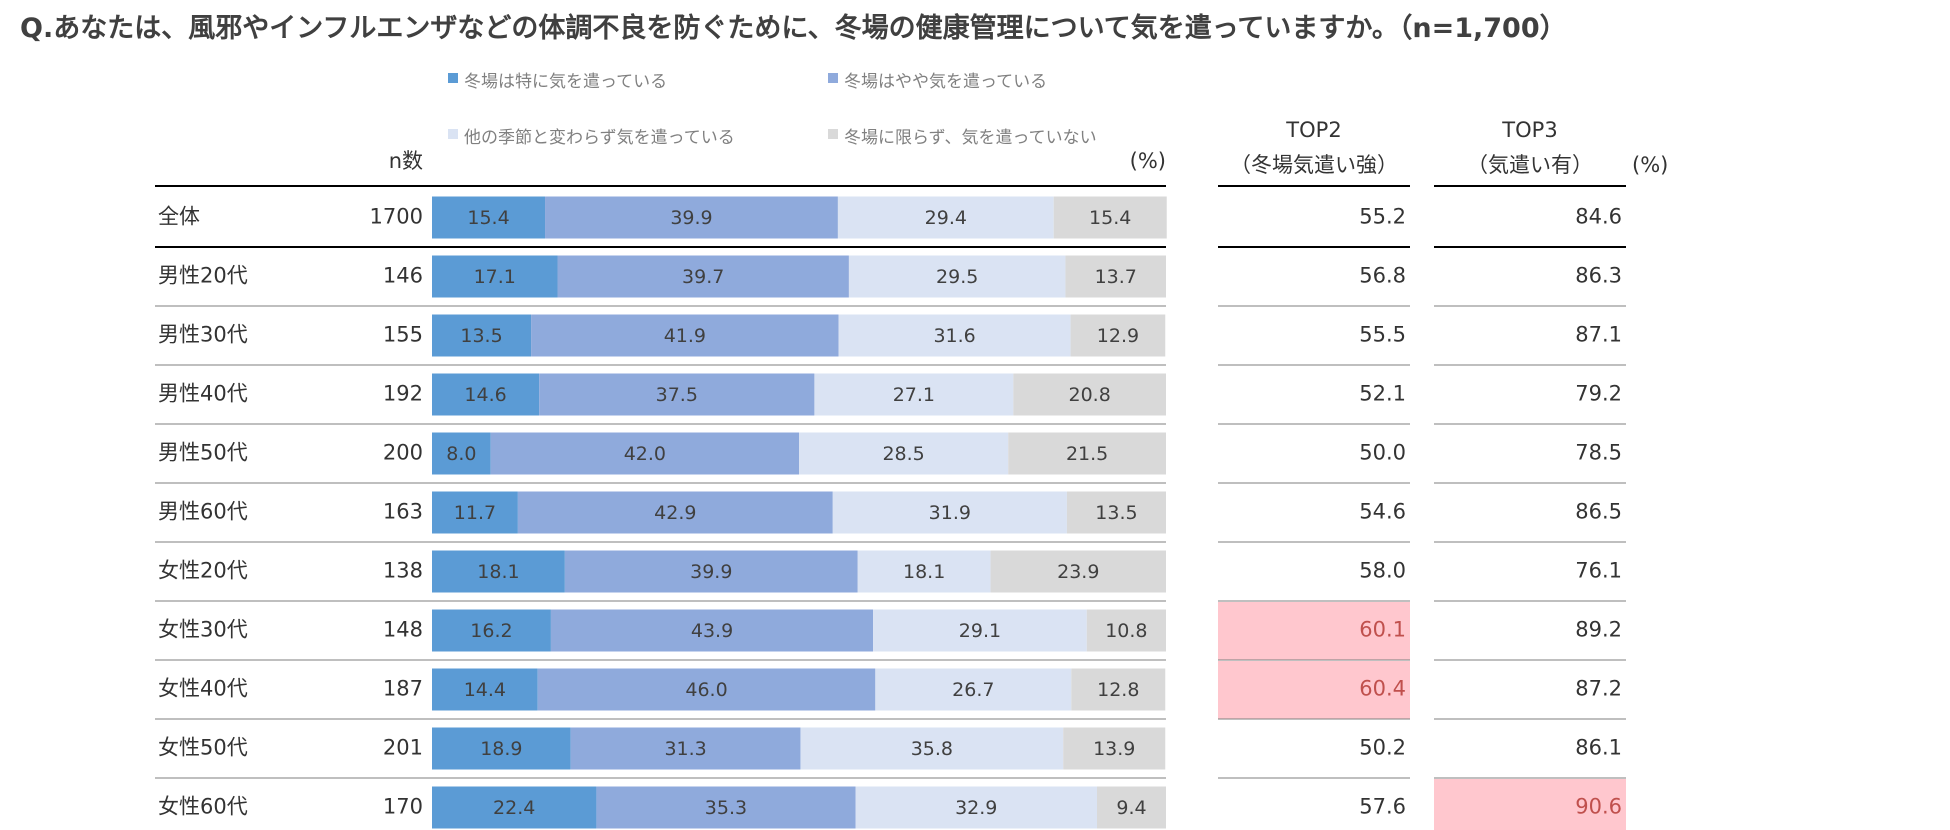 Image resolution: width=1950 pixels, height=830 pixels. I want to click on bar-value-label: 16.2, so click(491, 631).